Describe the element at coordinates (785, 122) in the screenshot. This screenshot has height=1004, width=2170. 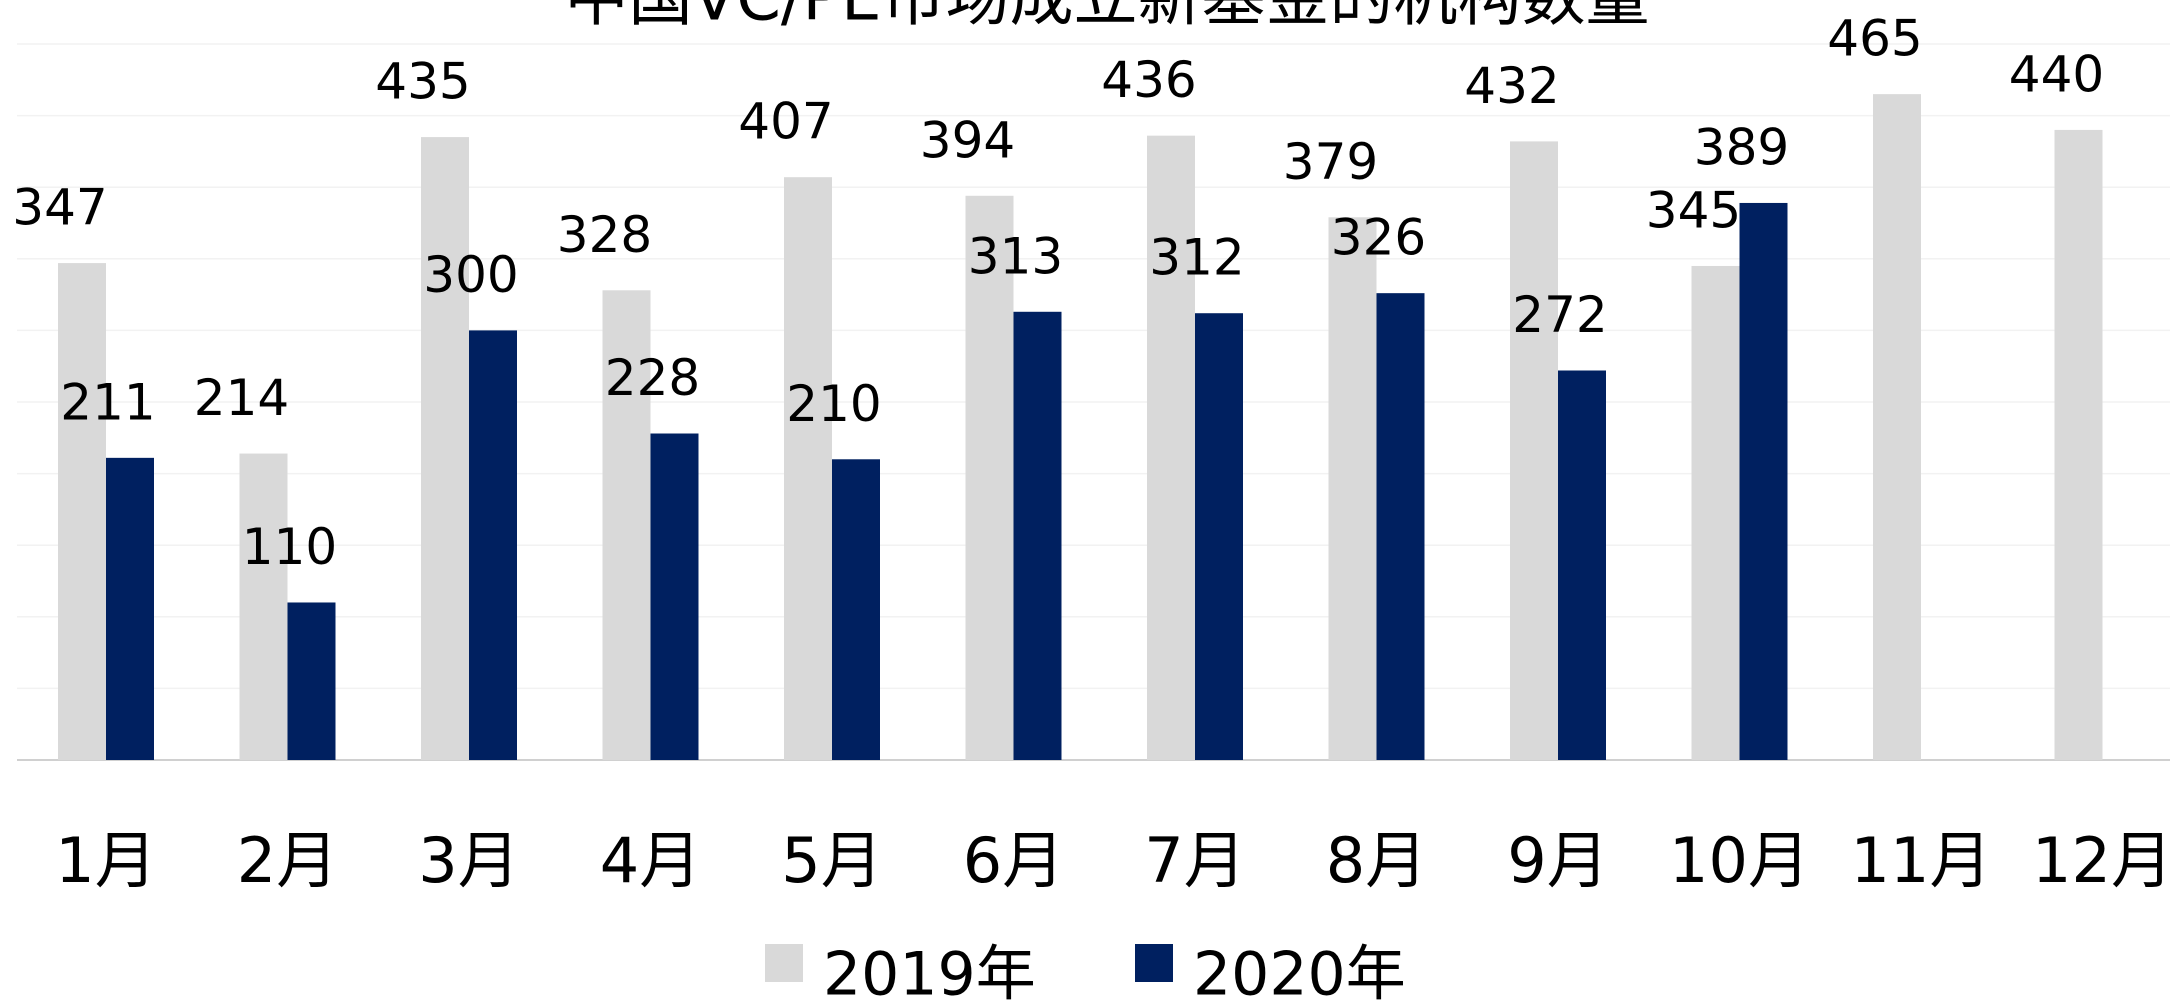
I see `data-label: 407` at that location.